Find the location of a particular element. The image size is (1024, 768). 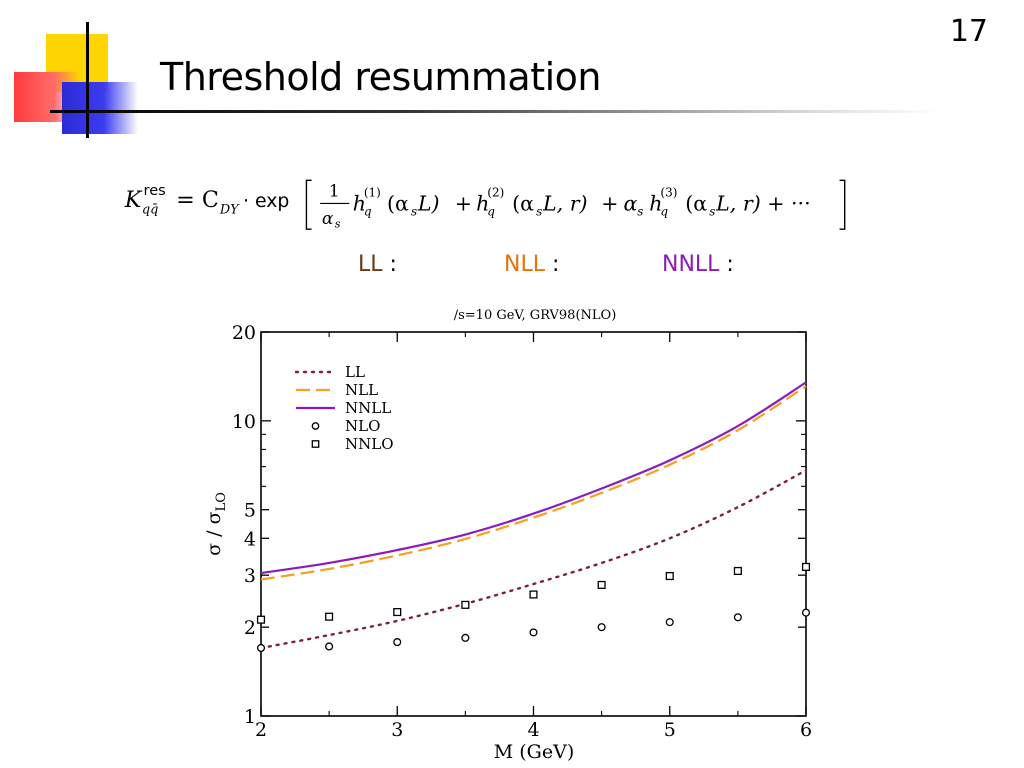

y-tick-label-10: 10 is located at coordinates (244, 422).